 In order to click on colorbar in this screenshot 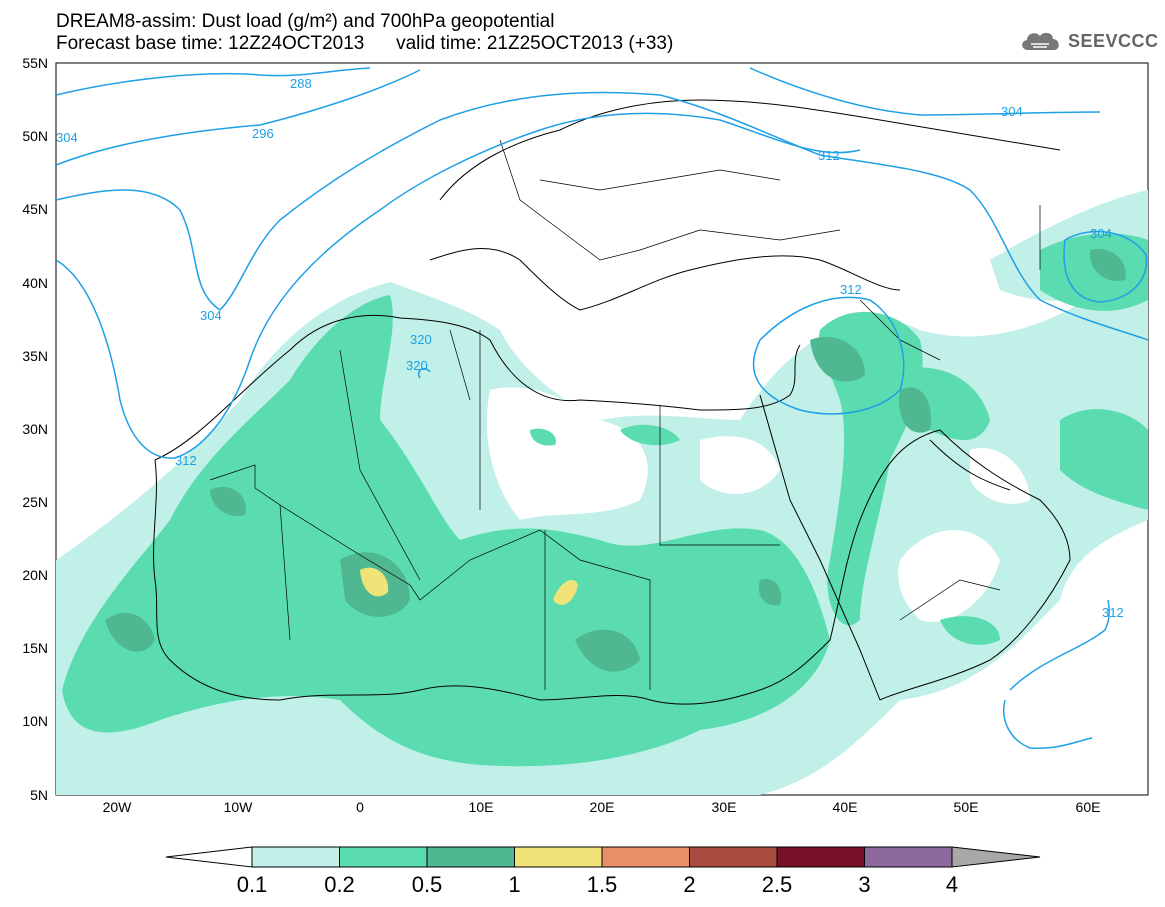, I will do `click(603, 857)`.